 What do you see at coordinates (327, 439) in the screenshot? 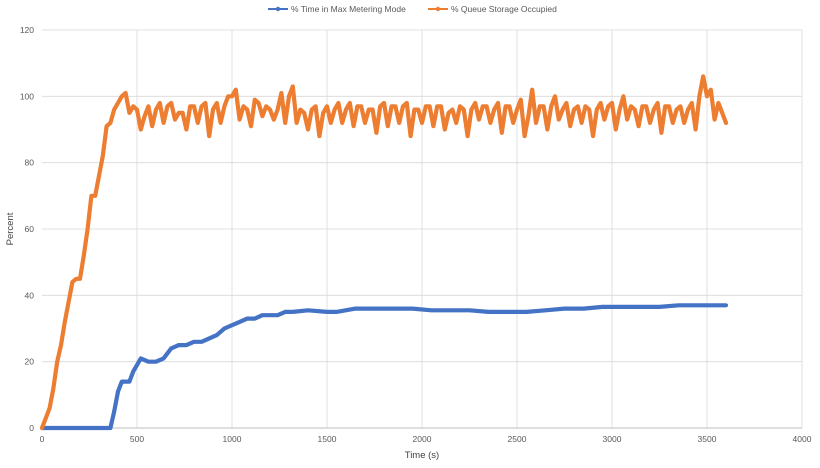
I see `x-tick-label: 1500` at bounding box center [327, 439].